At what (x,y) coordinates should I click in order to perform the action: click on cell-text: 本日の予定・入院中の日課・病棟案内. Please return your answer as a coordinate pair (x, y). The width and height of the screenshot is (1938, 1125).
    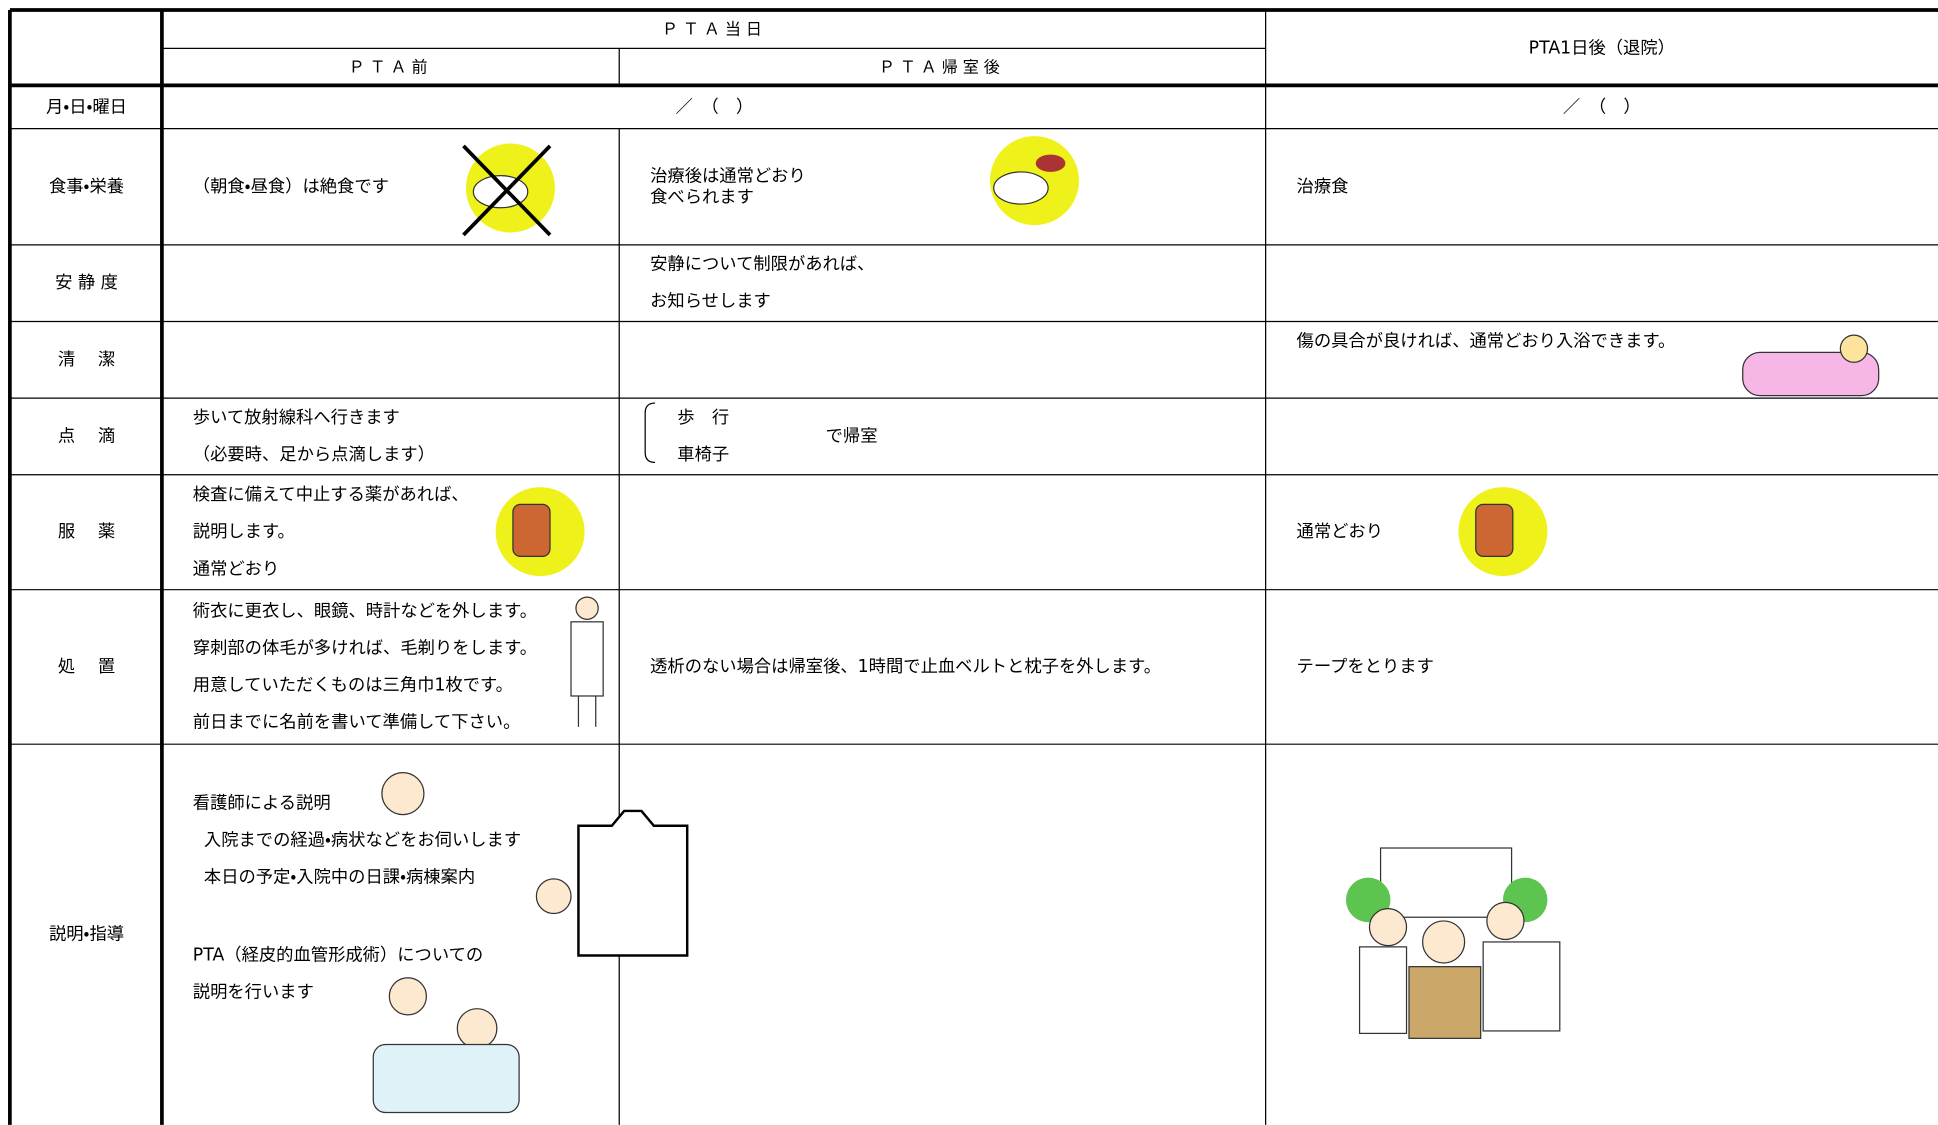
    Looking at the image, I should click on (339, 878).